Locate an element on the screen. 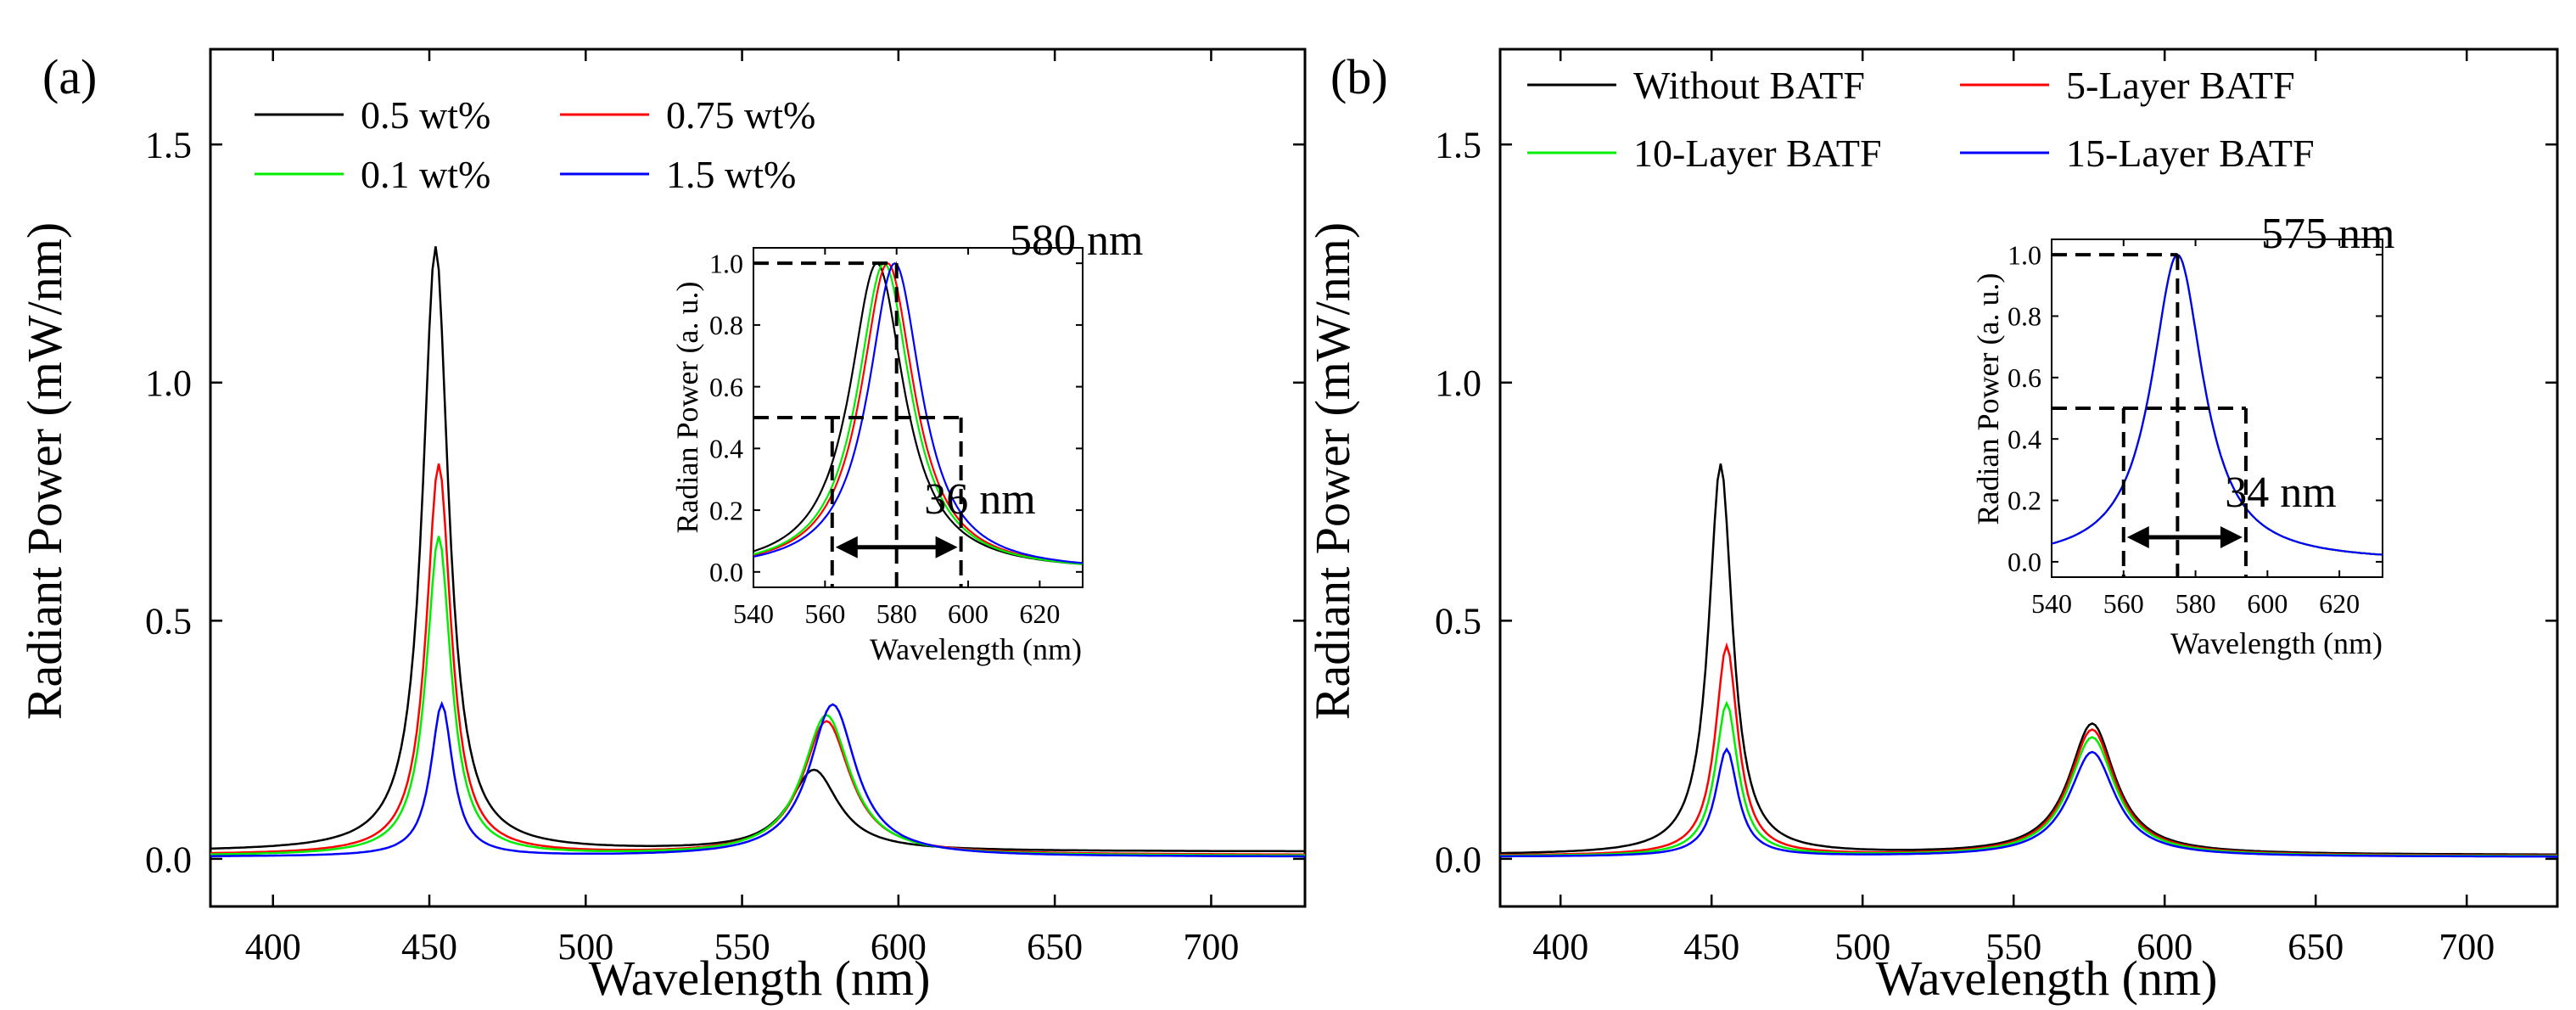 This screenshot has height=1010, width=2576. panel-b-x-tick-label-550: 550 is located at coordinates (2013, 947).